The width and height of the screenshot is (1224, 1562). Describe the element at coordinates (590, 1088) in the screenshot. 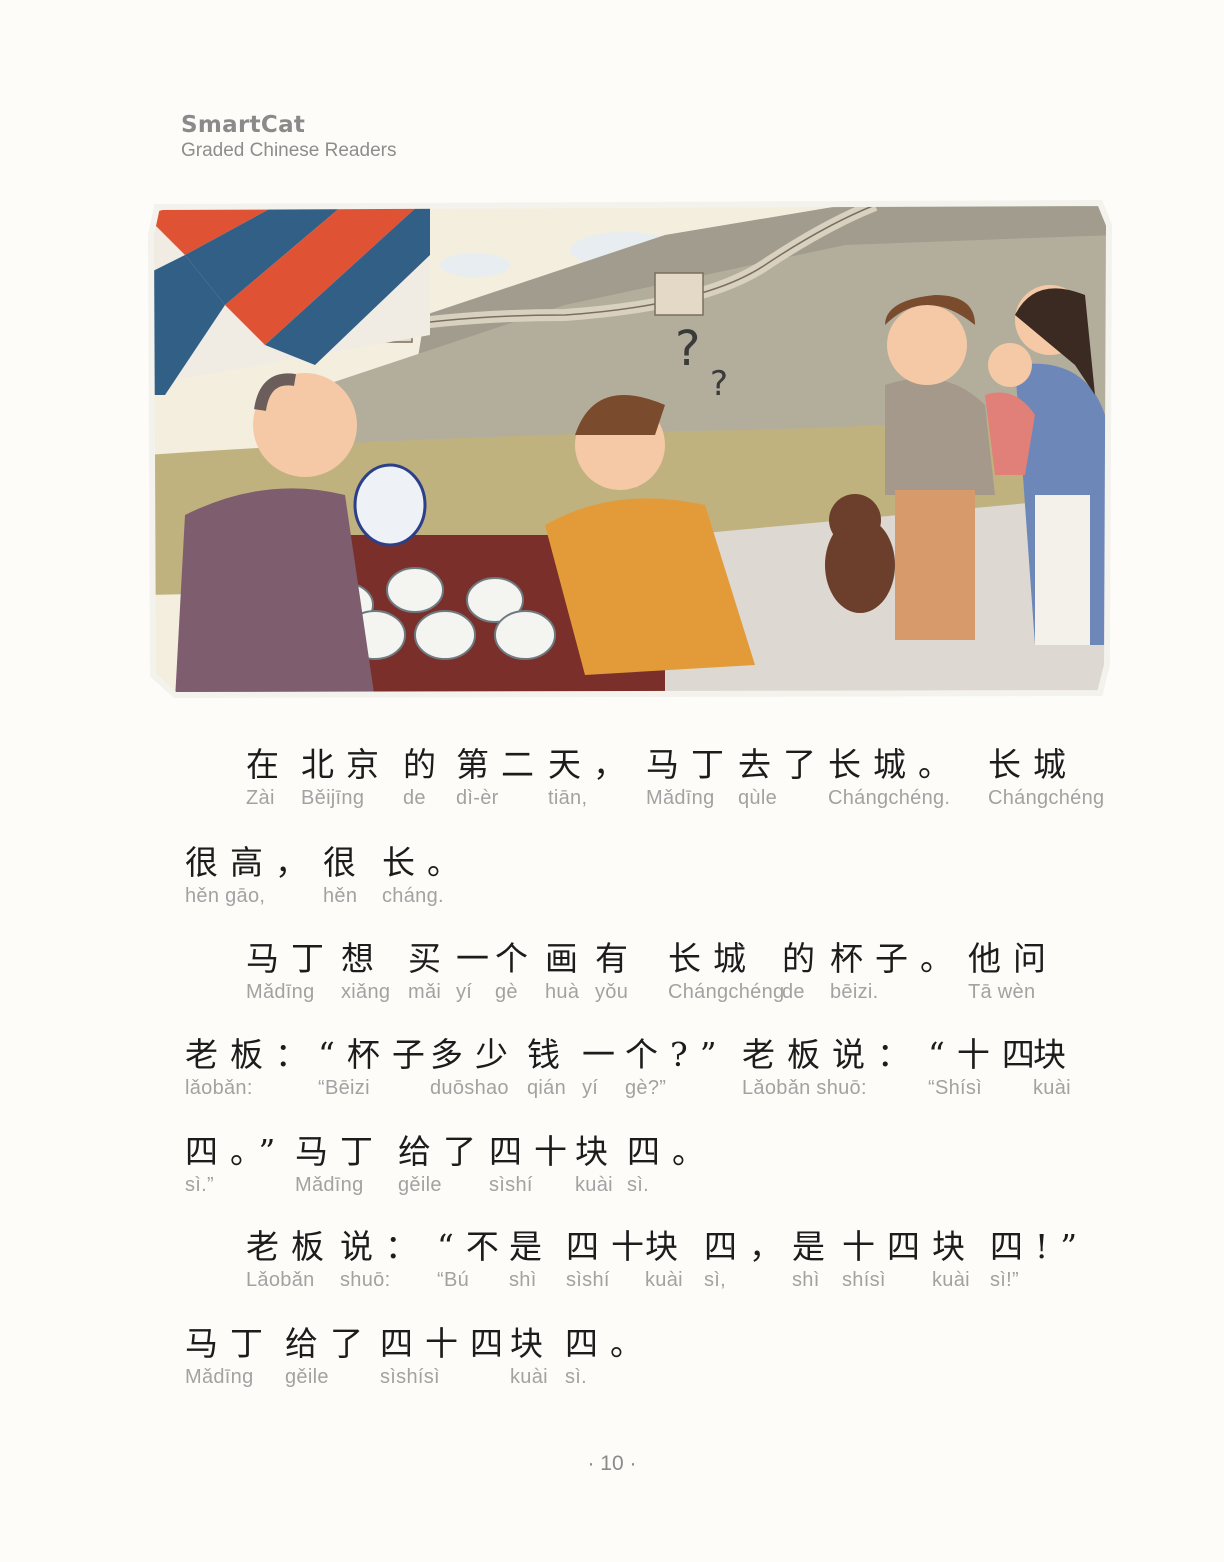

I see `pinyin: yí` at that location.